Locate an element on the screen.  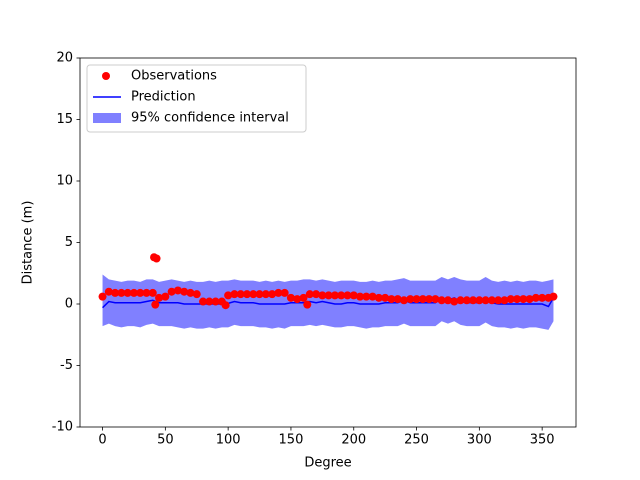
y-tick-label: 10 is located at coordinates (64, 181).